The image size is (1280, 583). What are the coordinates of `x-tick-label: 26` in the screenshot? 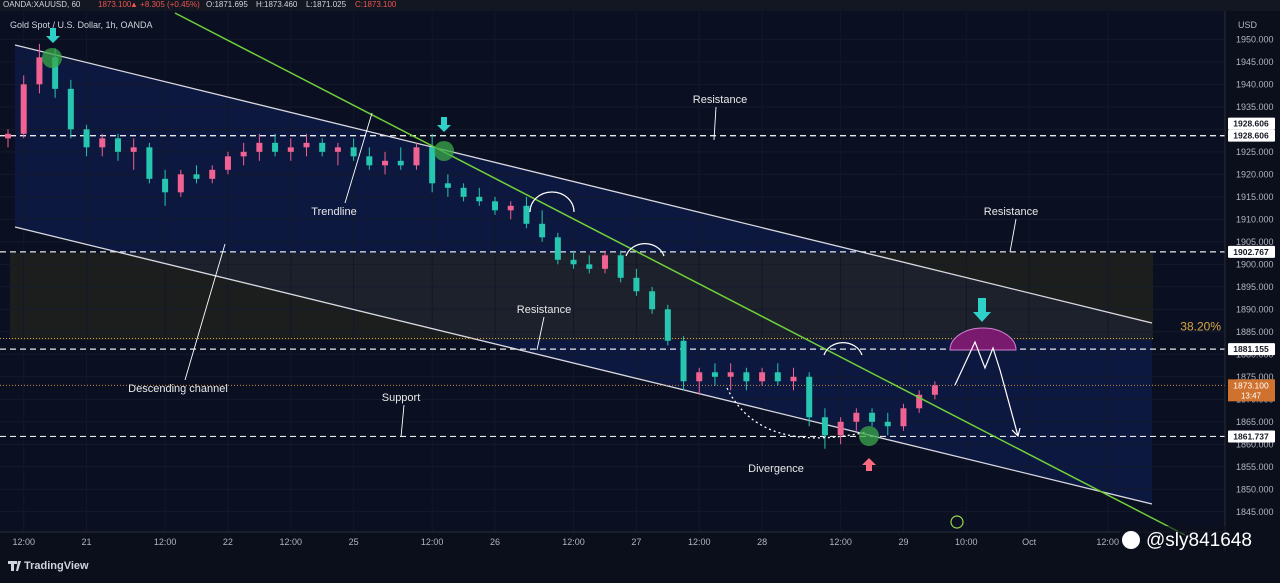 It's located at (495, 542).